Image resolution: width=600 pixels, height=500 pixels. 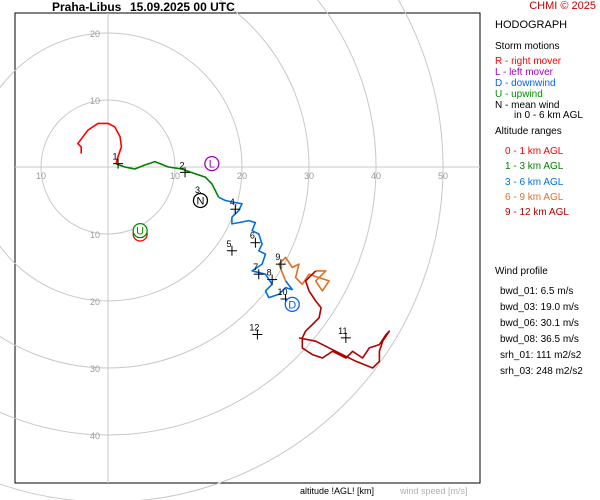 What do you see at coordinates (534, 151) in the screenshot?
I see `altitude-range-0-1: 0 - 1 km AGL` at bounding box center [534, 151].